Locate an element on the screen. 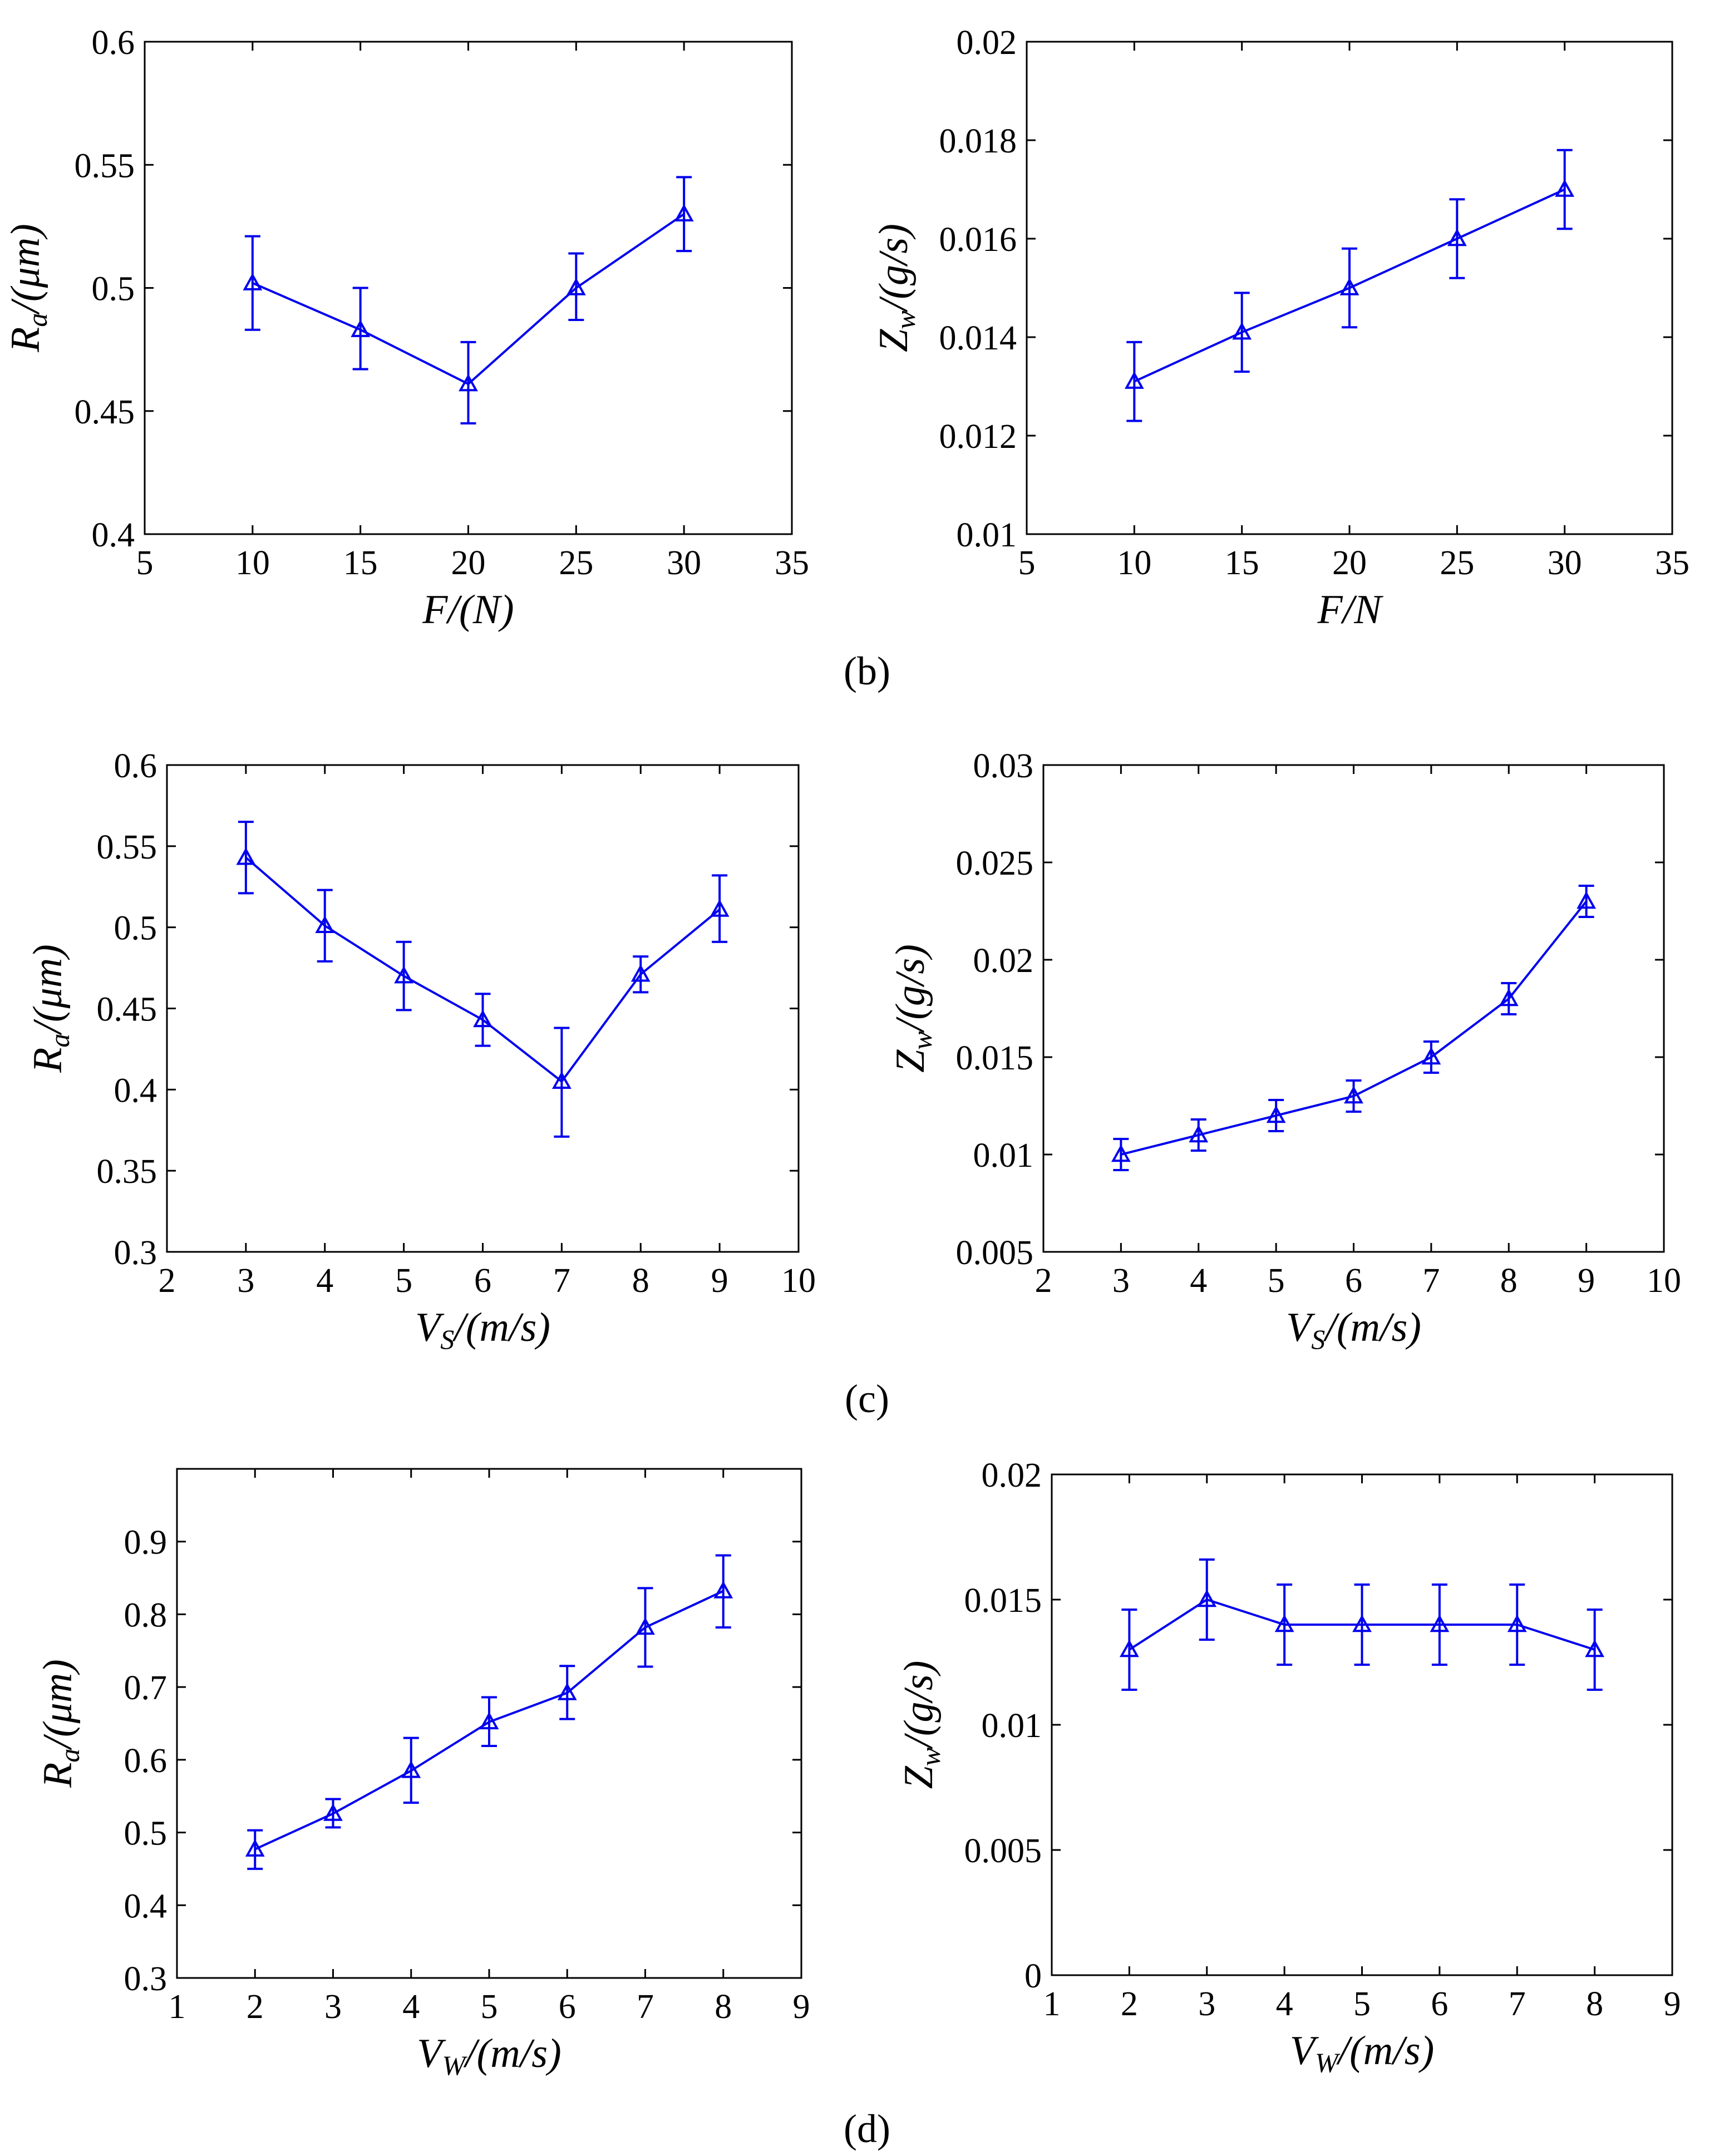 Image resolution: width=1734 pixels, height=2156 pixels. y-tick-label: 0 is located at coordinates (1033, 1976).